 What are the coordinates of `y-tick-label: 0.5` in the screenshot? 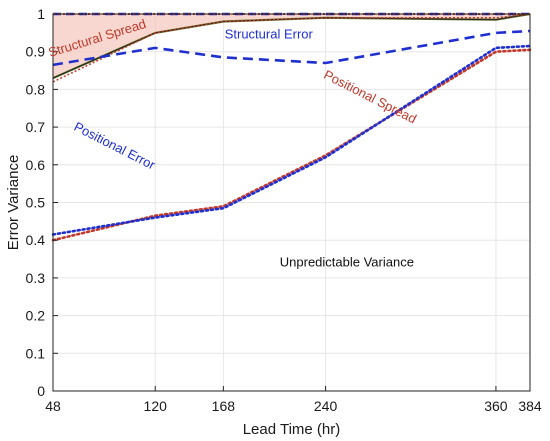 It's located at (36, 203).